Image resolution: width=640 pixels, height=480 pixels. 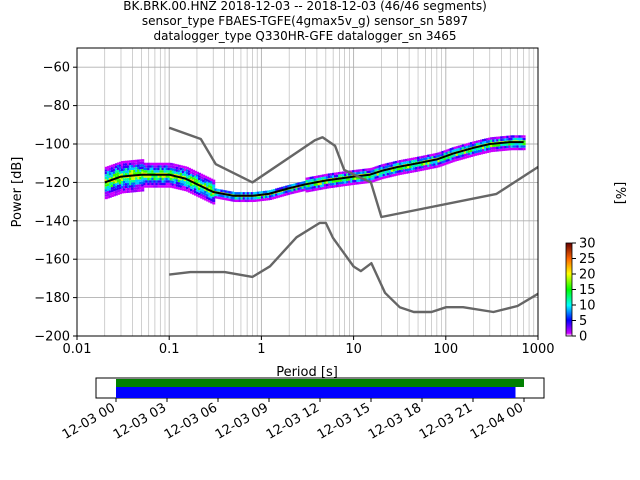 I want to click on y-tick-label: −100, so click(x=52, y=145).